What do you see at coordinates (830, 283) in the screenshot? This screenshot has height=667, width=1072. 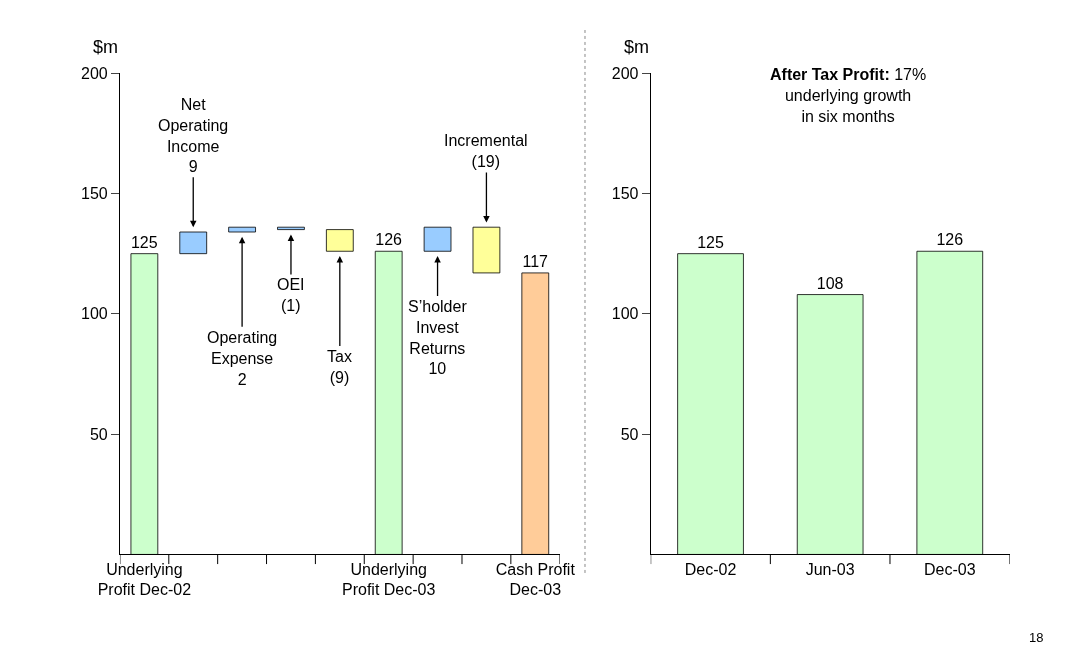 I see `data-label: 108` at bounding box center [830, 283].